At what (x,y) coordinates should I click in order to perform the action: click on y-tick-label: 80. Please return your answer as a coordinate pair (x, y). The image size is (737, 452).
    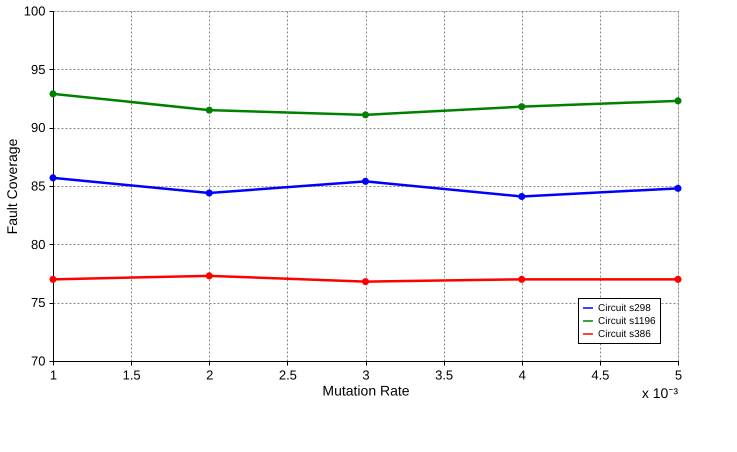
    Looking at the image, I should click on (38, 244).